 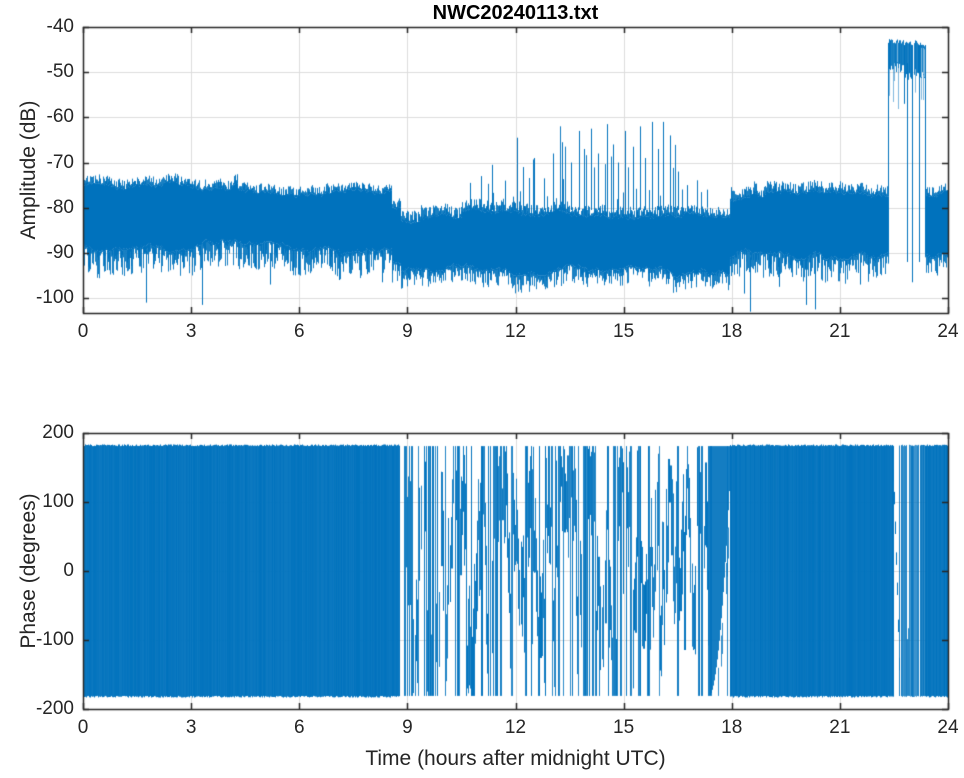 I want to click on phase-y-tick-label: -100, so click(x=54, y=639).